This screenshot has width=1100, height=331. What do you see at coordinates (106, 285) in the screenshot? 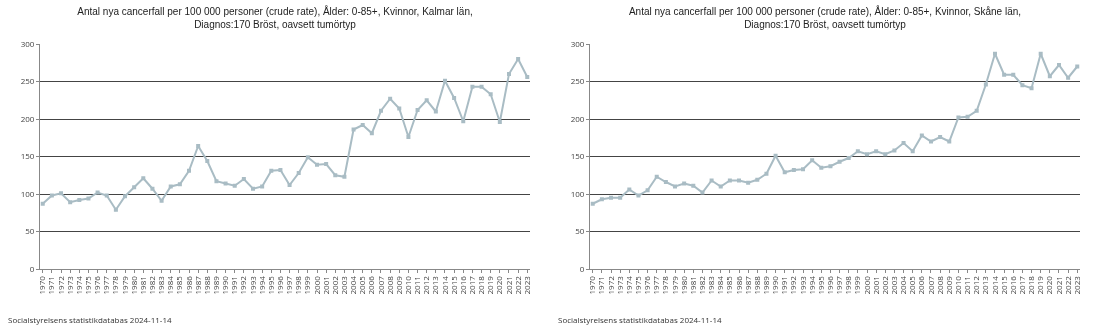
I see `x-tick-label: 1977` at bounding box center [106, 285].